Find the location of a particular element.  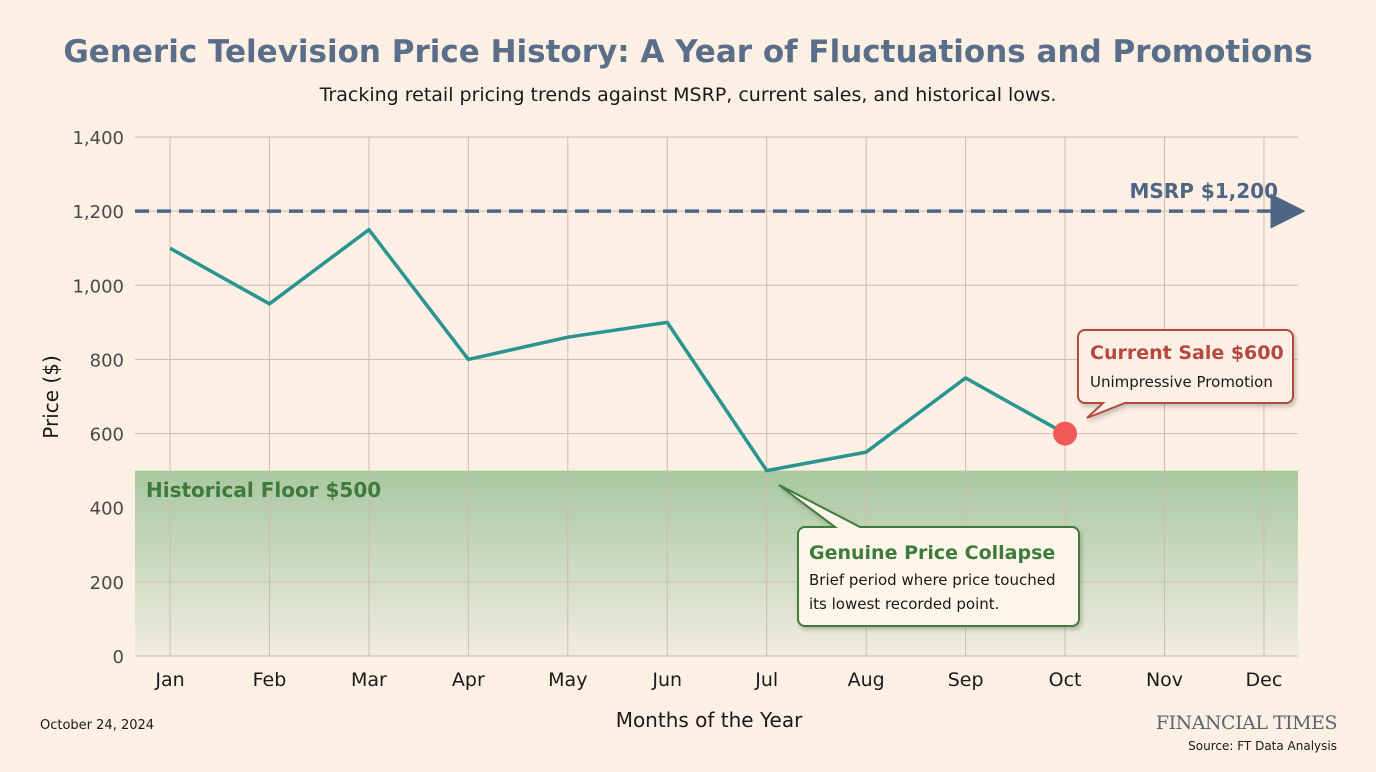

collapse-title: Genuine Price Collapse is located at coordinates (932, 553).